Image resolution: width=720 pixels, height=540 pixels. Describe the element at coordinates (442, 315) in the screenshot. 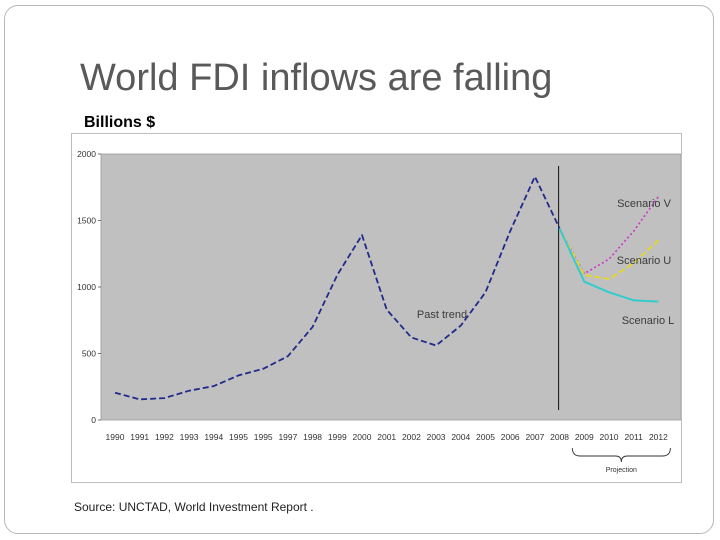

I see `series-label-past-trend: Past trend` at that location.